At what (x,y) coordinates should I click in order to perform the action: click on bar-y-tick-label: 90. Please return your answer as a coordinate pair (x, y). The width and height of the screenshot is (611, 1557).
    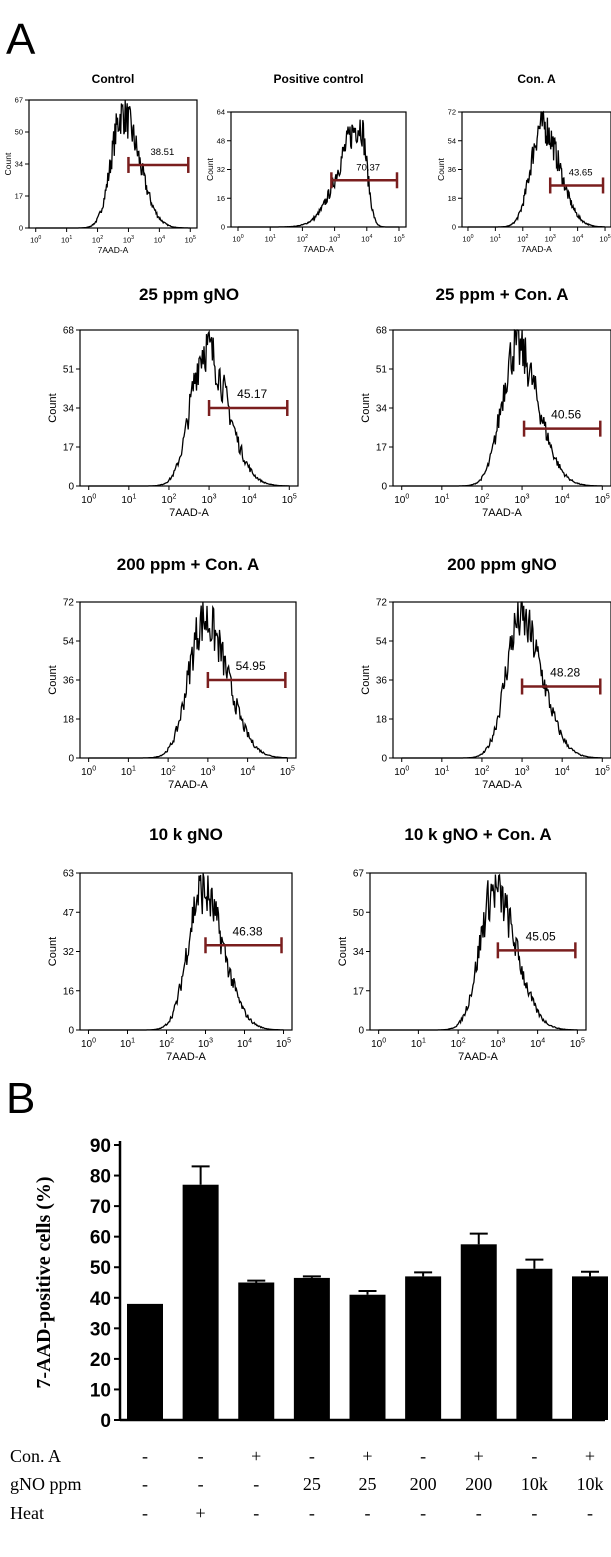
    Looking at the image, I should click on (100, 1146).